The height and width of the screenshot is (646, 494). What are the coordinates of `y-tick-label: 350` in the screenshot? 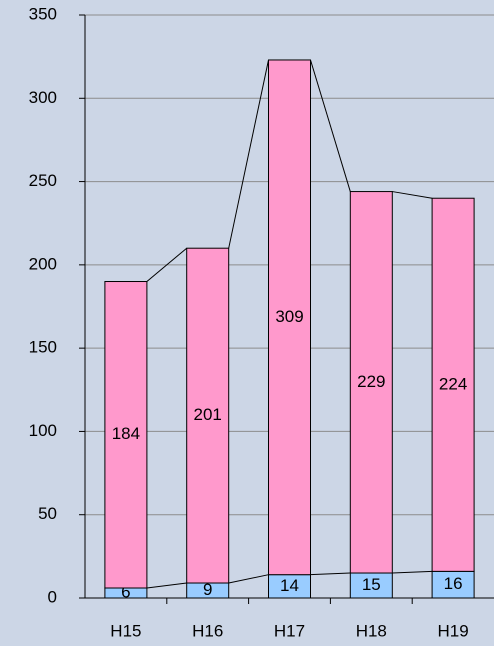 It's located at (43, 13).